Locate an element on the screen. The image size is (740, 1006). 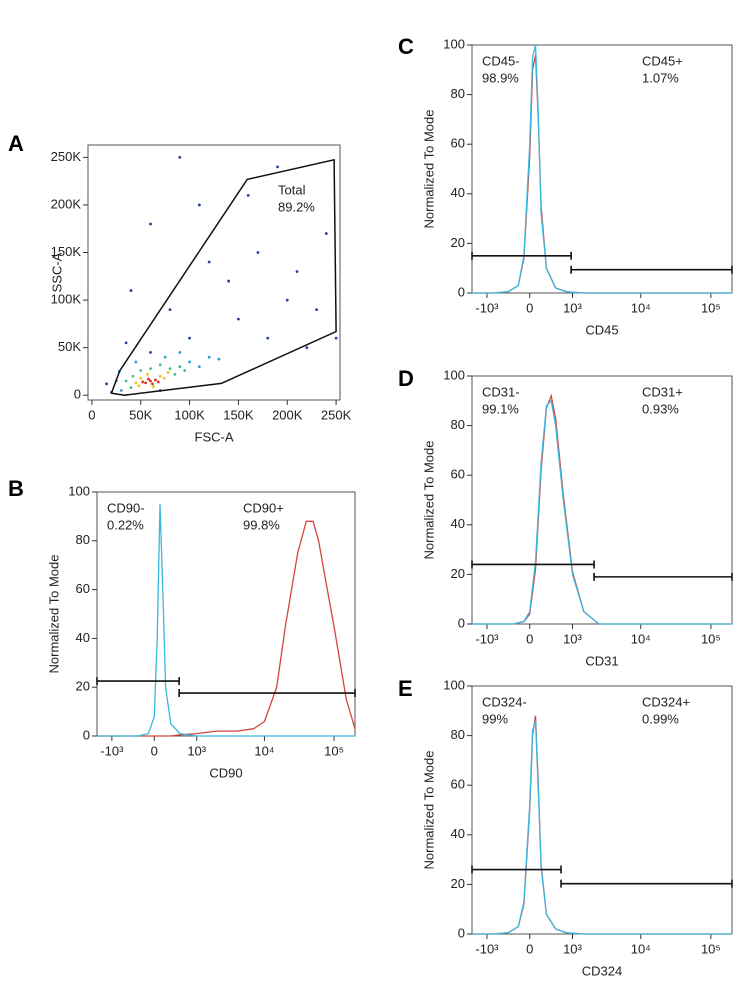
gate-percent: 1.07% is located at coordinates (660, 77).